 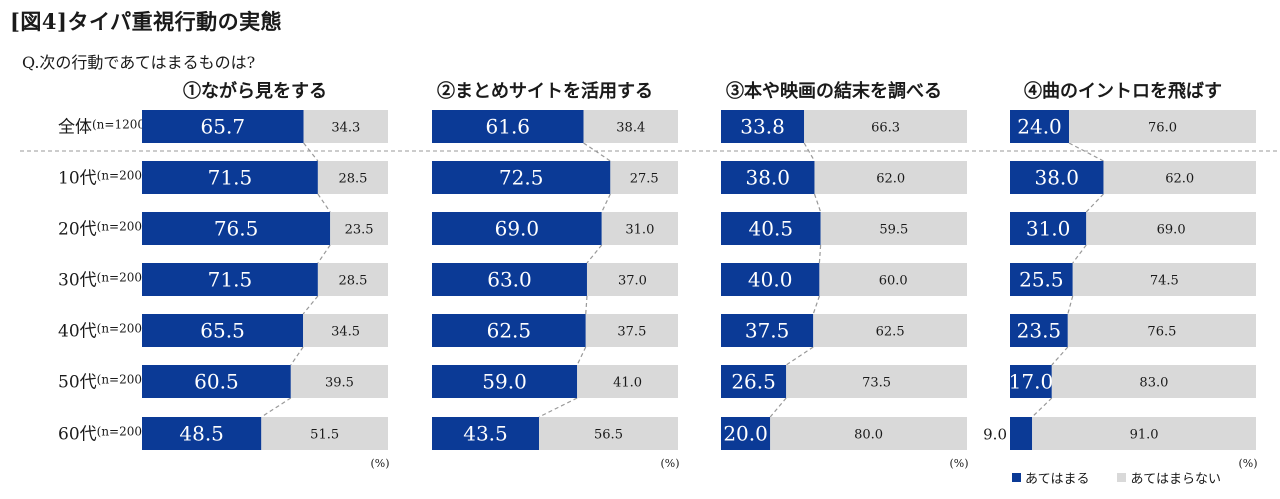 I want to click on legend-label-no: あてはまらない, so click(x=1175, y=479).